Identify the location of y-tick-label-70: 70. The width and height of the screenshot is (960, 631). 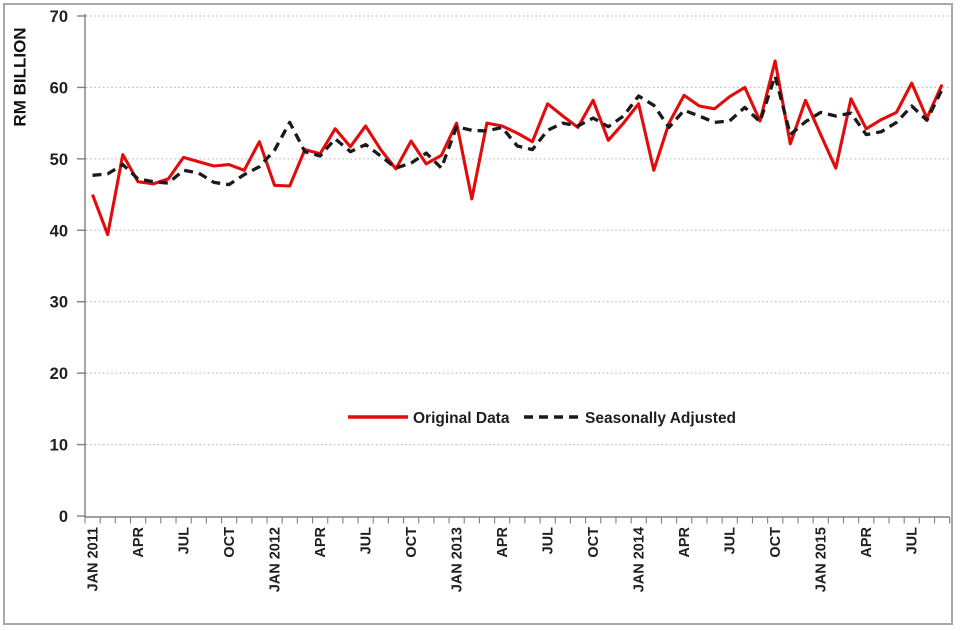
(59, 17).